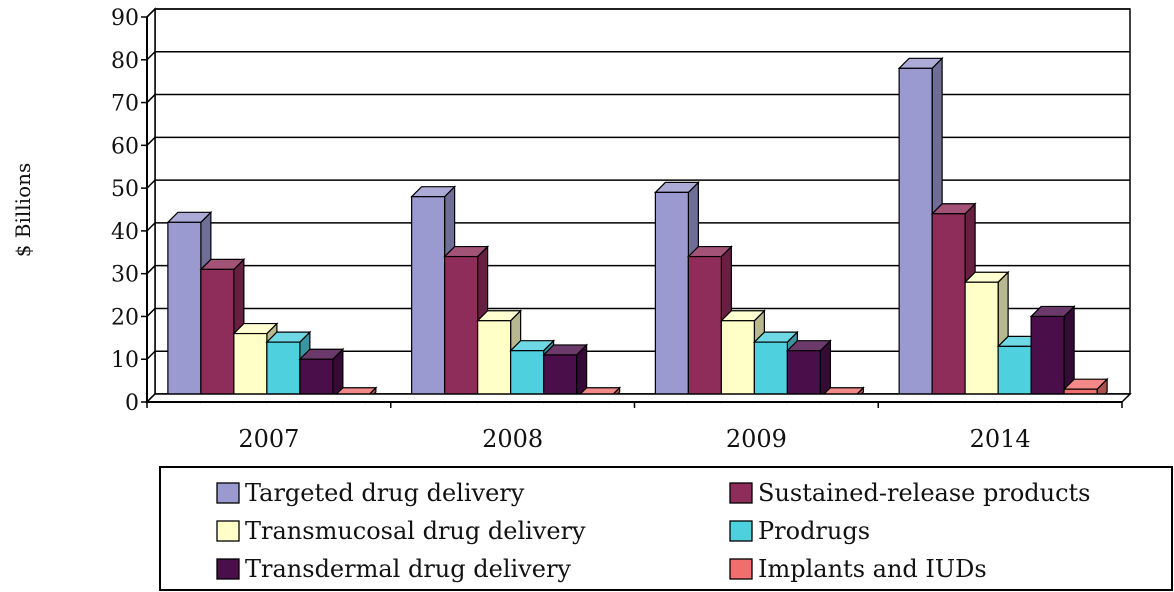  Describe the element at coordinates (125, 360) in the screenshot. I see `y-tick-label: 10` at that location.